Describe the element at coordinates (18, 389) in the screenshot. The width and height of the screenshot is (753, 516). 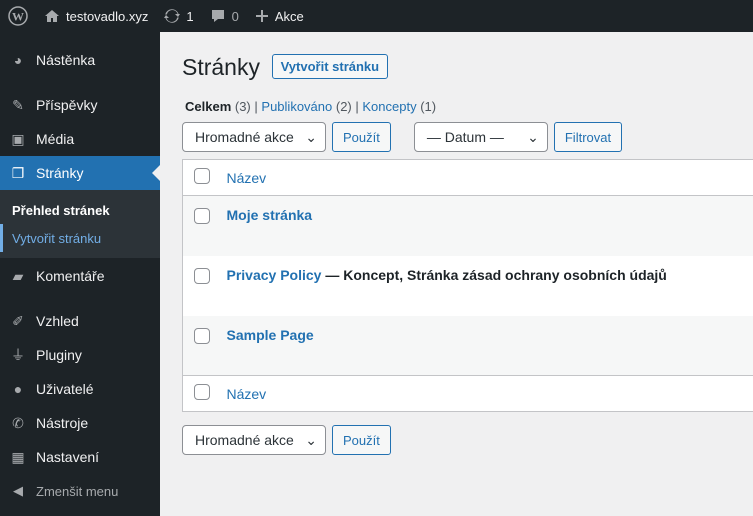
I see `user-icon: ●` at that location.